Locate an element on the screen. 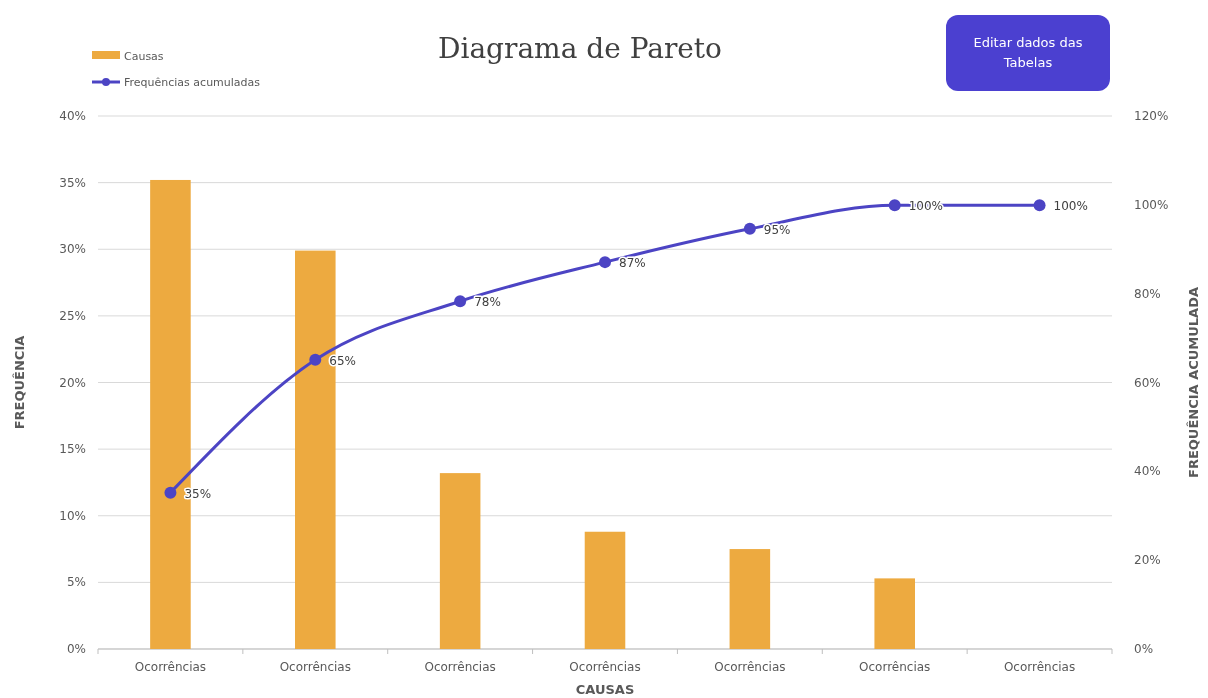 The height and width of the screenshot is (698, 1208). chart-title: Diagrama de Pareto is located at coordinates (580, 48).